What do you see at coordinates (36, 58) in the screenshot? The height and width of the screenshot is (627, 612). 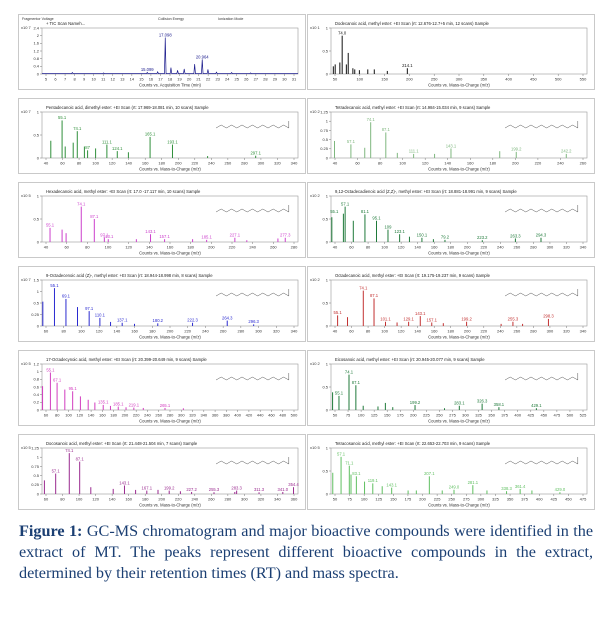 I see `y-tick-label: 0.8` at bounding box center [36, 58].